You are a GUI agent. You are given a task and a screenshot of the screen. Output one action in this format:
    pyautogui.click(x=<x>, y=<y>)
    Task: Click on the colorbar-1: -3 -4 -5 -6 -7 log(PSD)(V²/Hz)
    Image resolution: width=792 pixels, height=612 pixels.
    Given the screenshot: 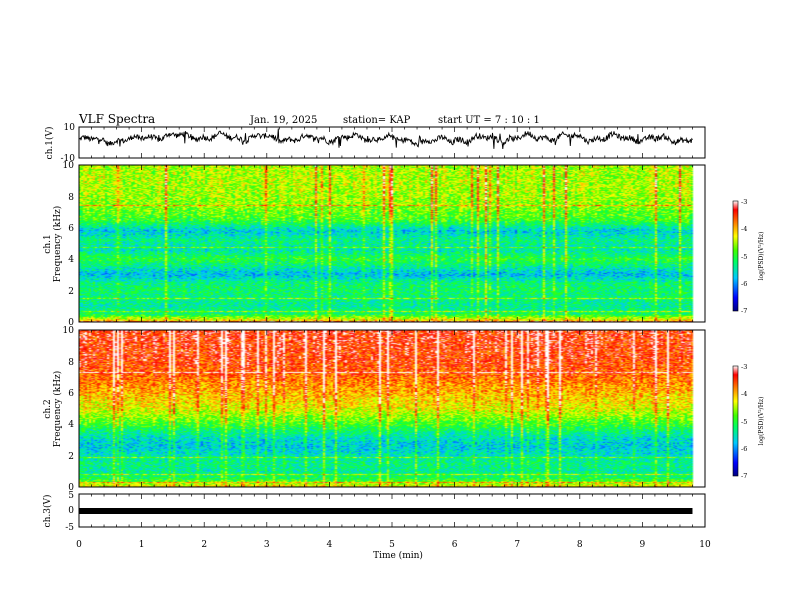 What is the action you would take?
    pyautogui.click(x=748, y=256)
    